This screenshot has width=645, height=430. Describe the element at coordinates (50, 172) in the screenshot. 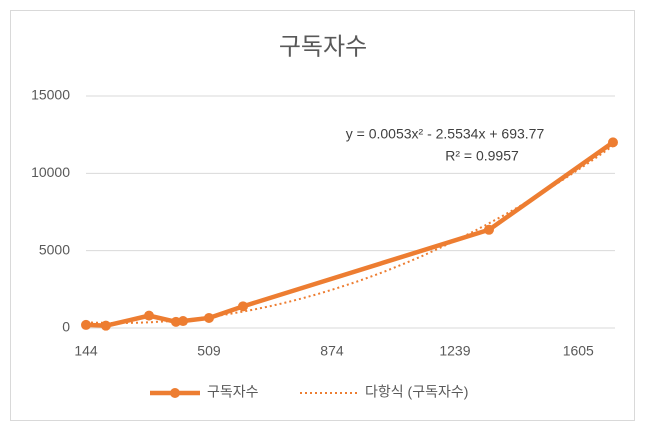

I see `y-tick-label: 10000` at that location.